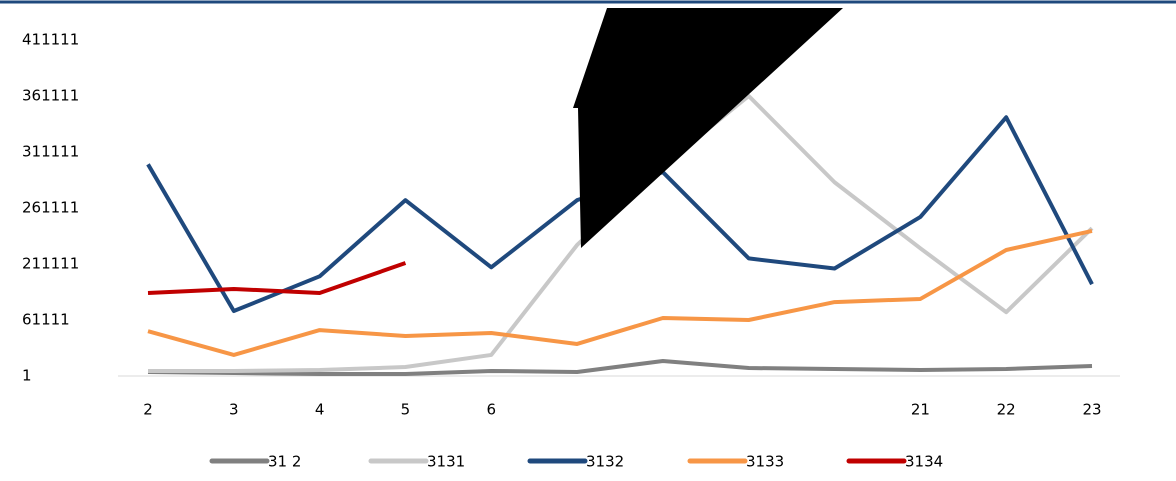 The height and width of the screenshot is (481, 1176). Describe the element at coordinates (920, 410) in the screenshot. I see `x-tick-label: 21` at that location.